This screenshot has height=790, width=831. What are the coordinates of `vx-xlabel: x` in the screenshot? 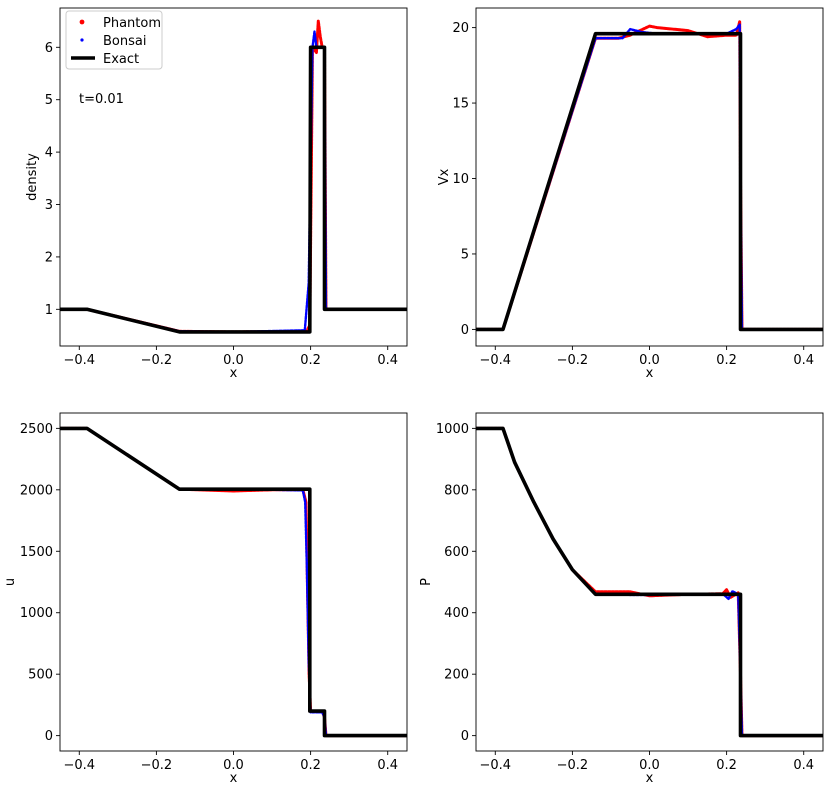 It's located at (650, 373).